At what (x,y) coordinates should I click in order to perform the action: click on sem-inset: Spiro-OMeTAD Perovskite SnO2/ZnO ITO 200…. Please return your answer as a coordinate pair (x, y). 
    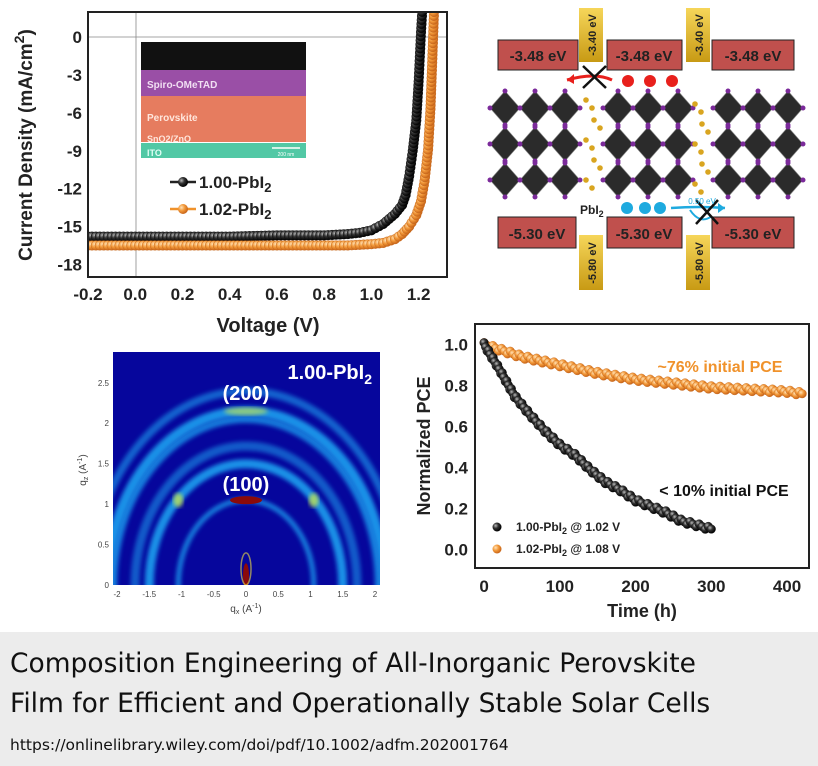
    Looking at the image, I should click on (223, 100).